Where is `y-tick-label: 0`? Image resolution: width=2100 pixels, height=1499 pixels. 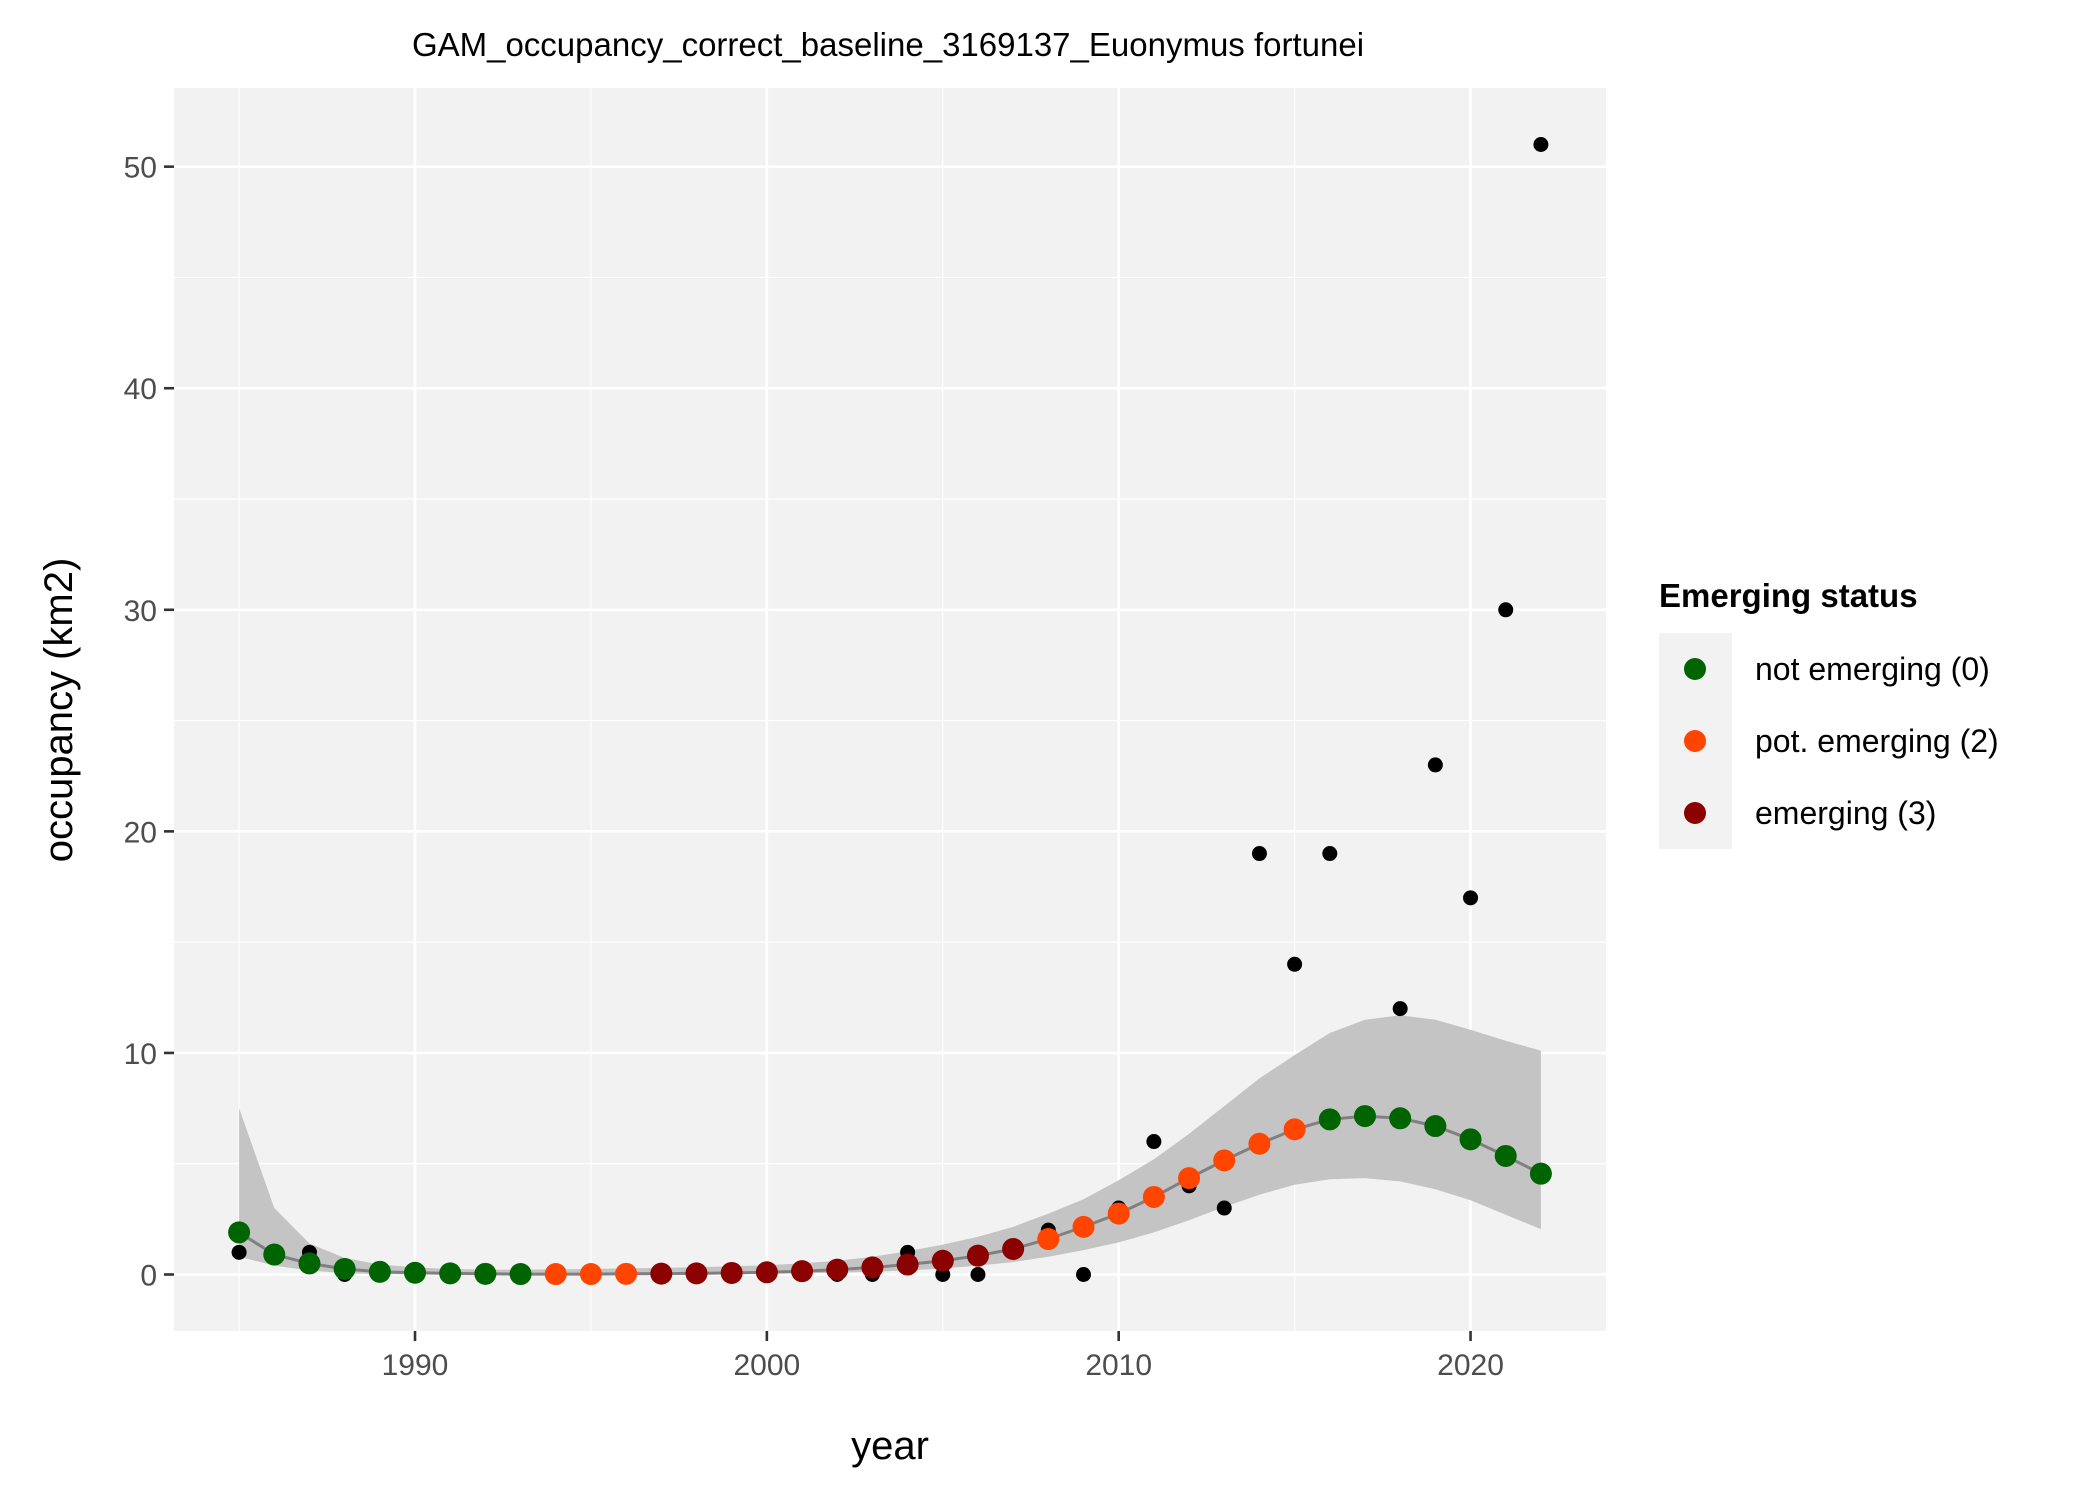
y-tick-label: 0 is located at coordinates (148, 1276).